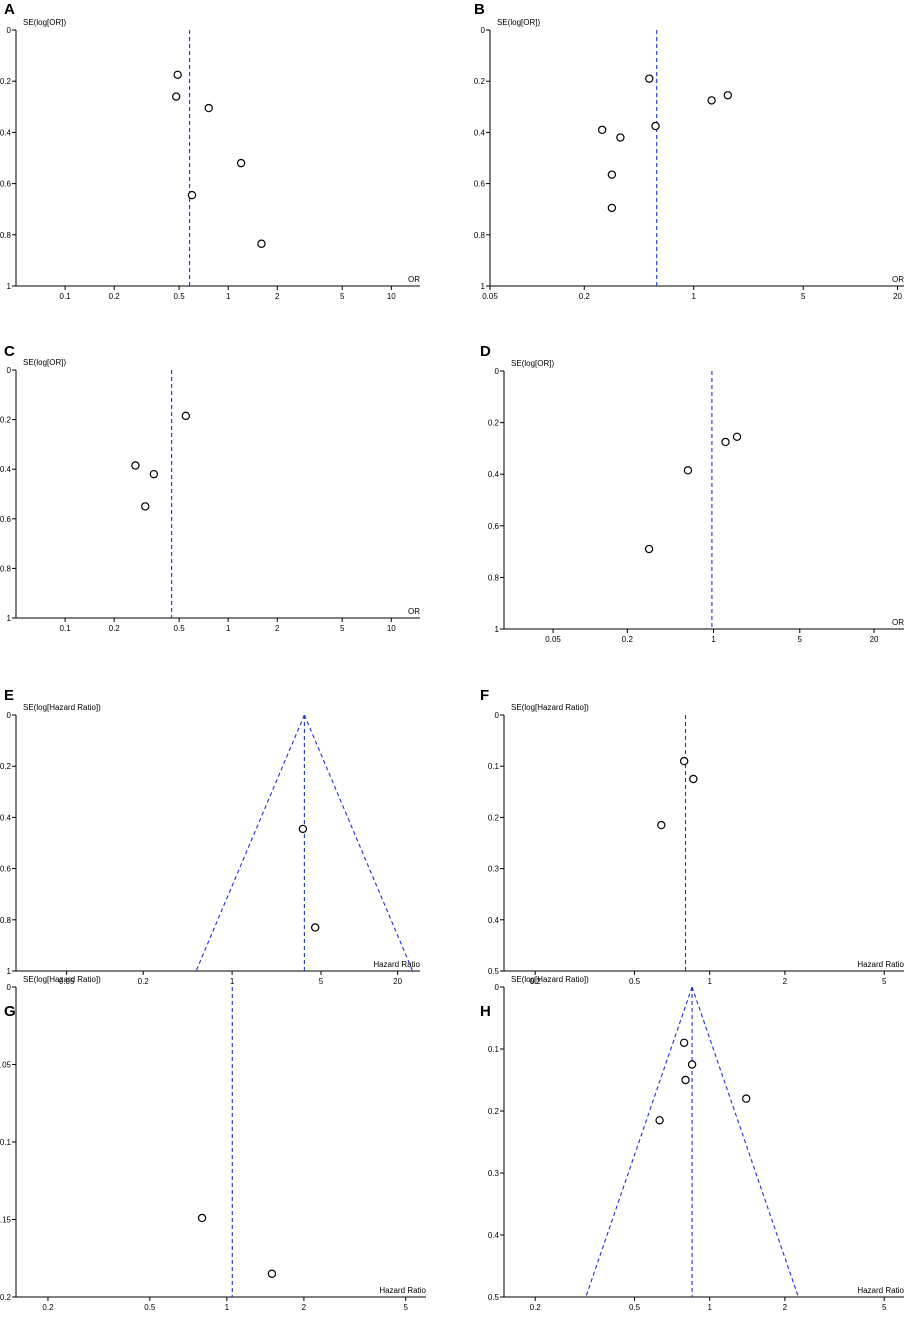 This screenshot has width=908, height=1339. What do you see at coordinates (6, 1065) in the screenshot?
I see `y-tick-label: 0.05` at bounding box center [6, 1065].